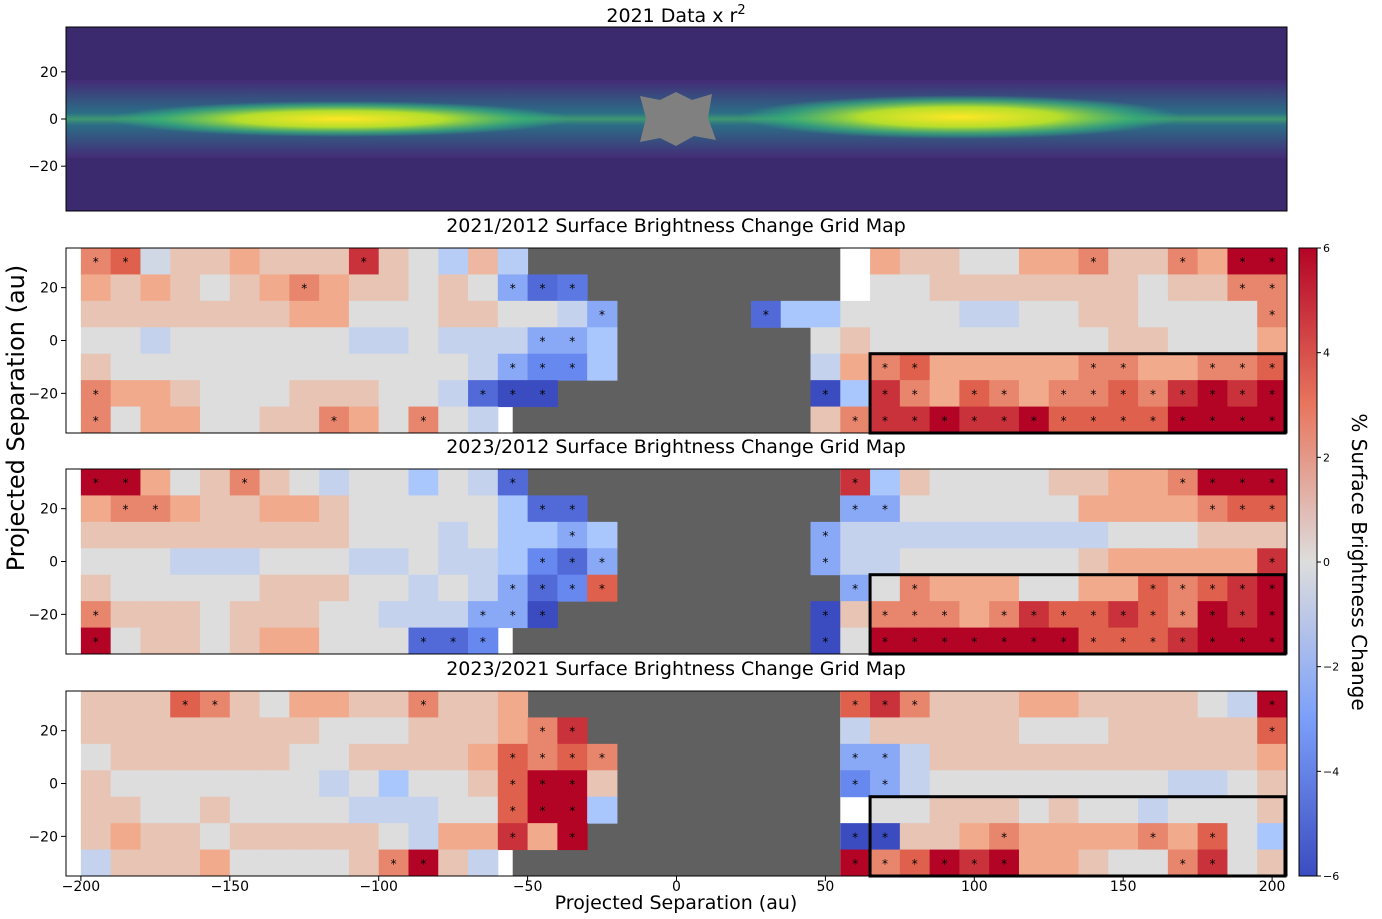  What do you see at coordinates (43, 167) in the screenshot?
I see `y-tick-label: −20` at bounding box center [43, 167].